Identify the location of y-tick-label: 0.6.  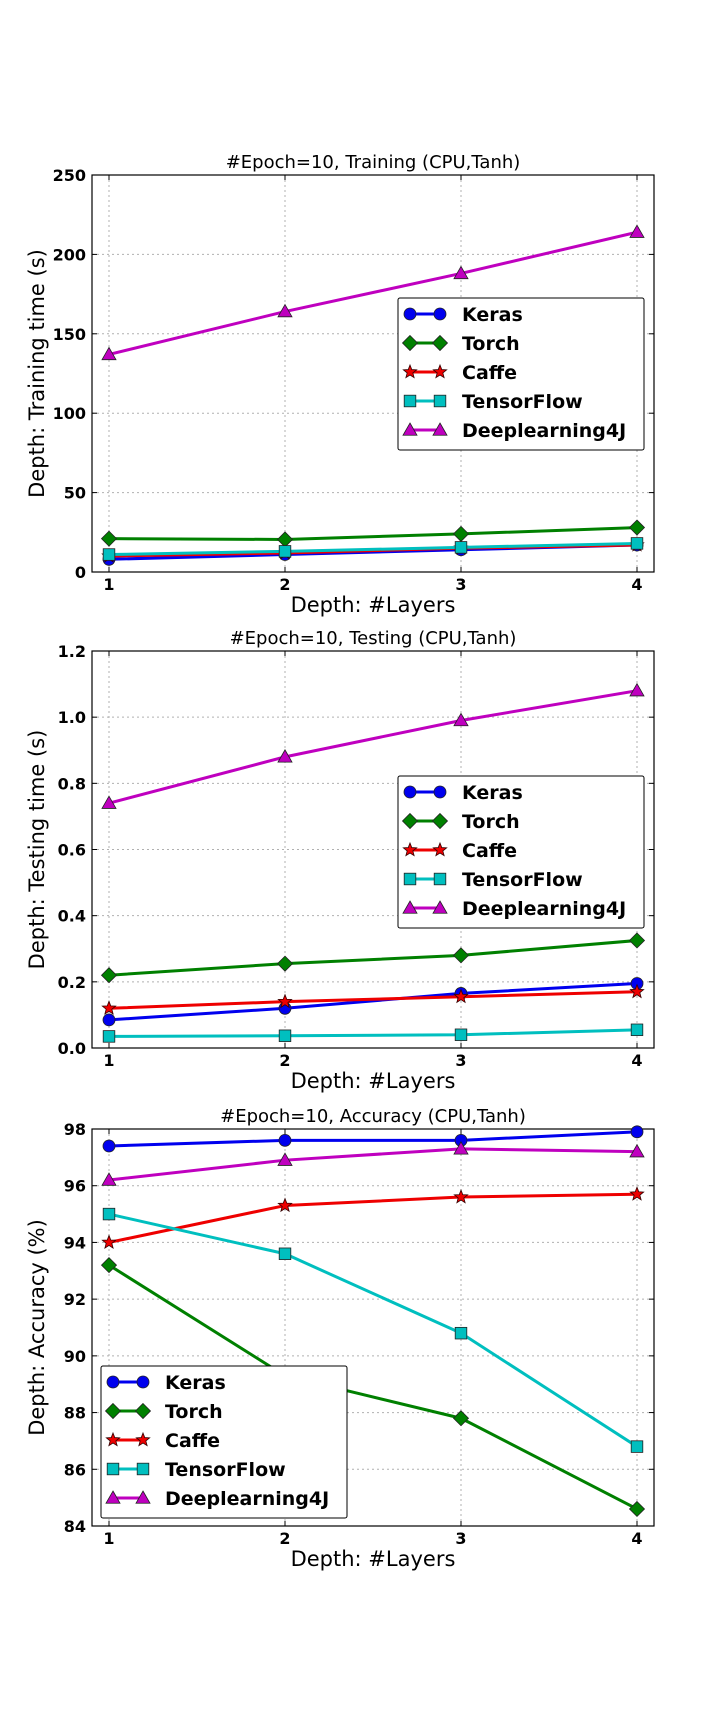
(72, 850).